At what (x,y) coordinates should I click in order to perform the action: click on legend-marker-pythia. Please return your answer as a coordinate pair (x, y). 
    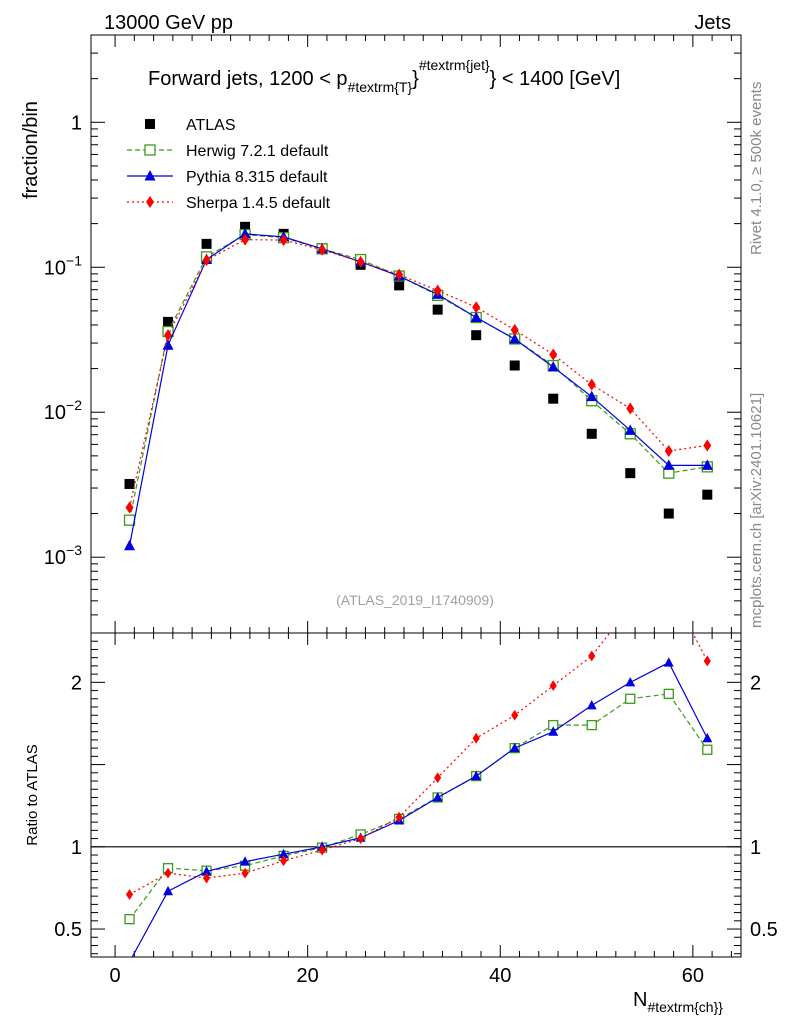
    Looking at the image, I should click on (150, 175).